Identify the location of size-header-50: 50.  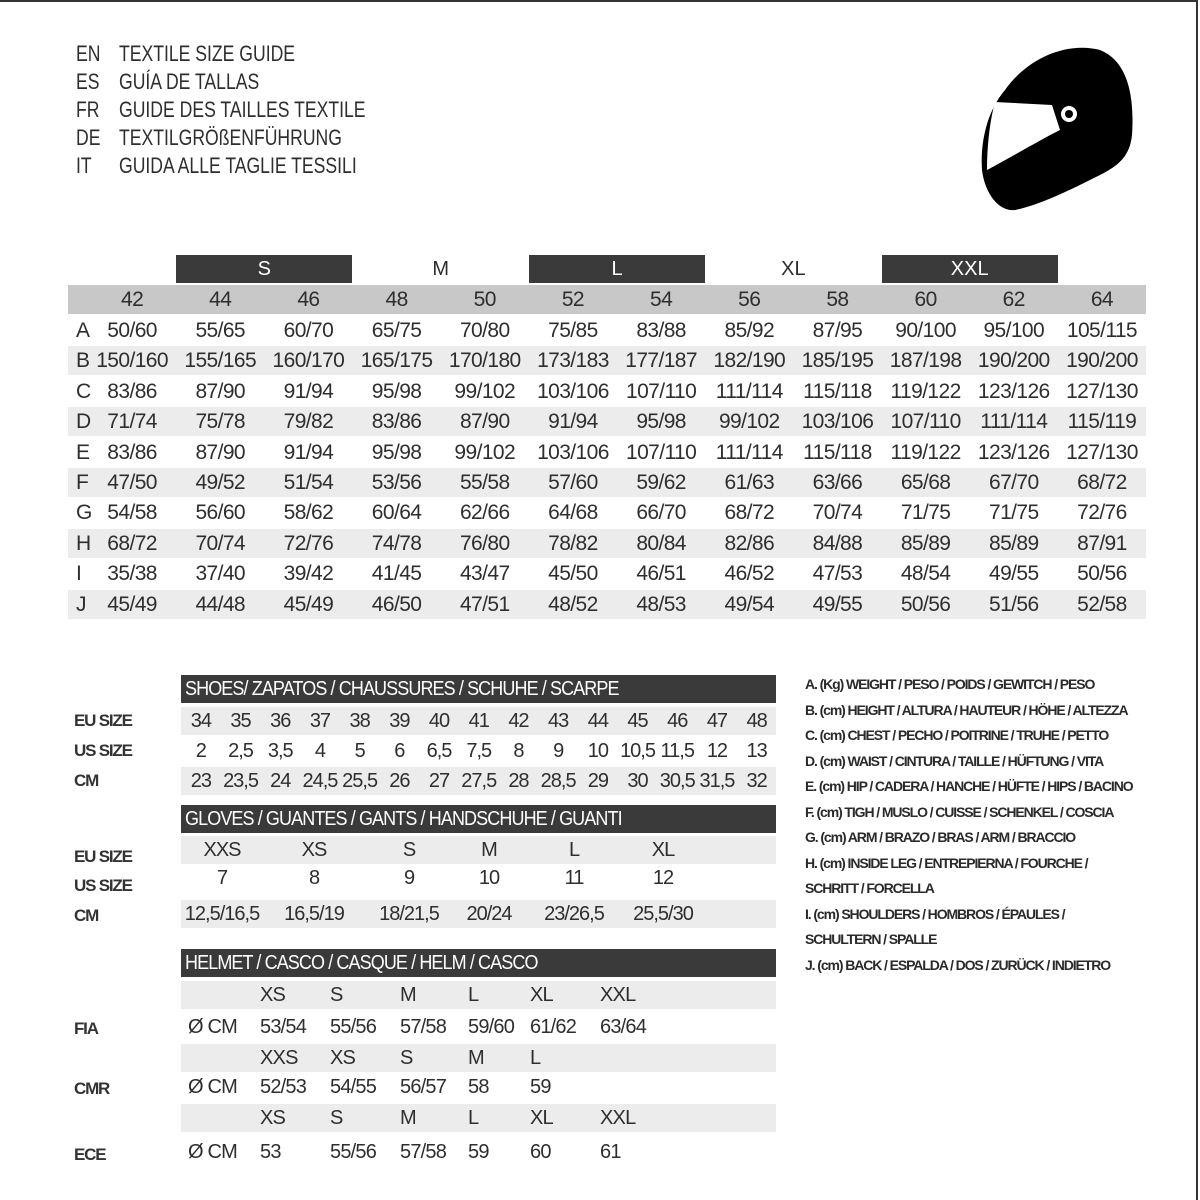
(485, 299).